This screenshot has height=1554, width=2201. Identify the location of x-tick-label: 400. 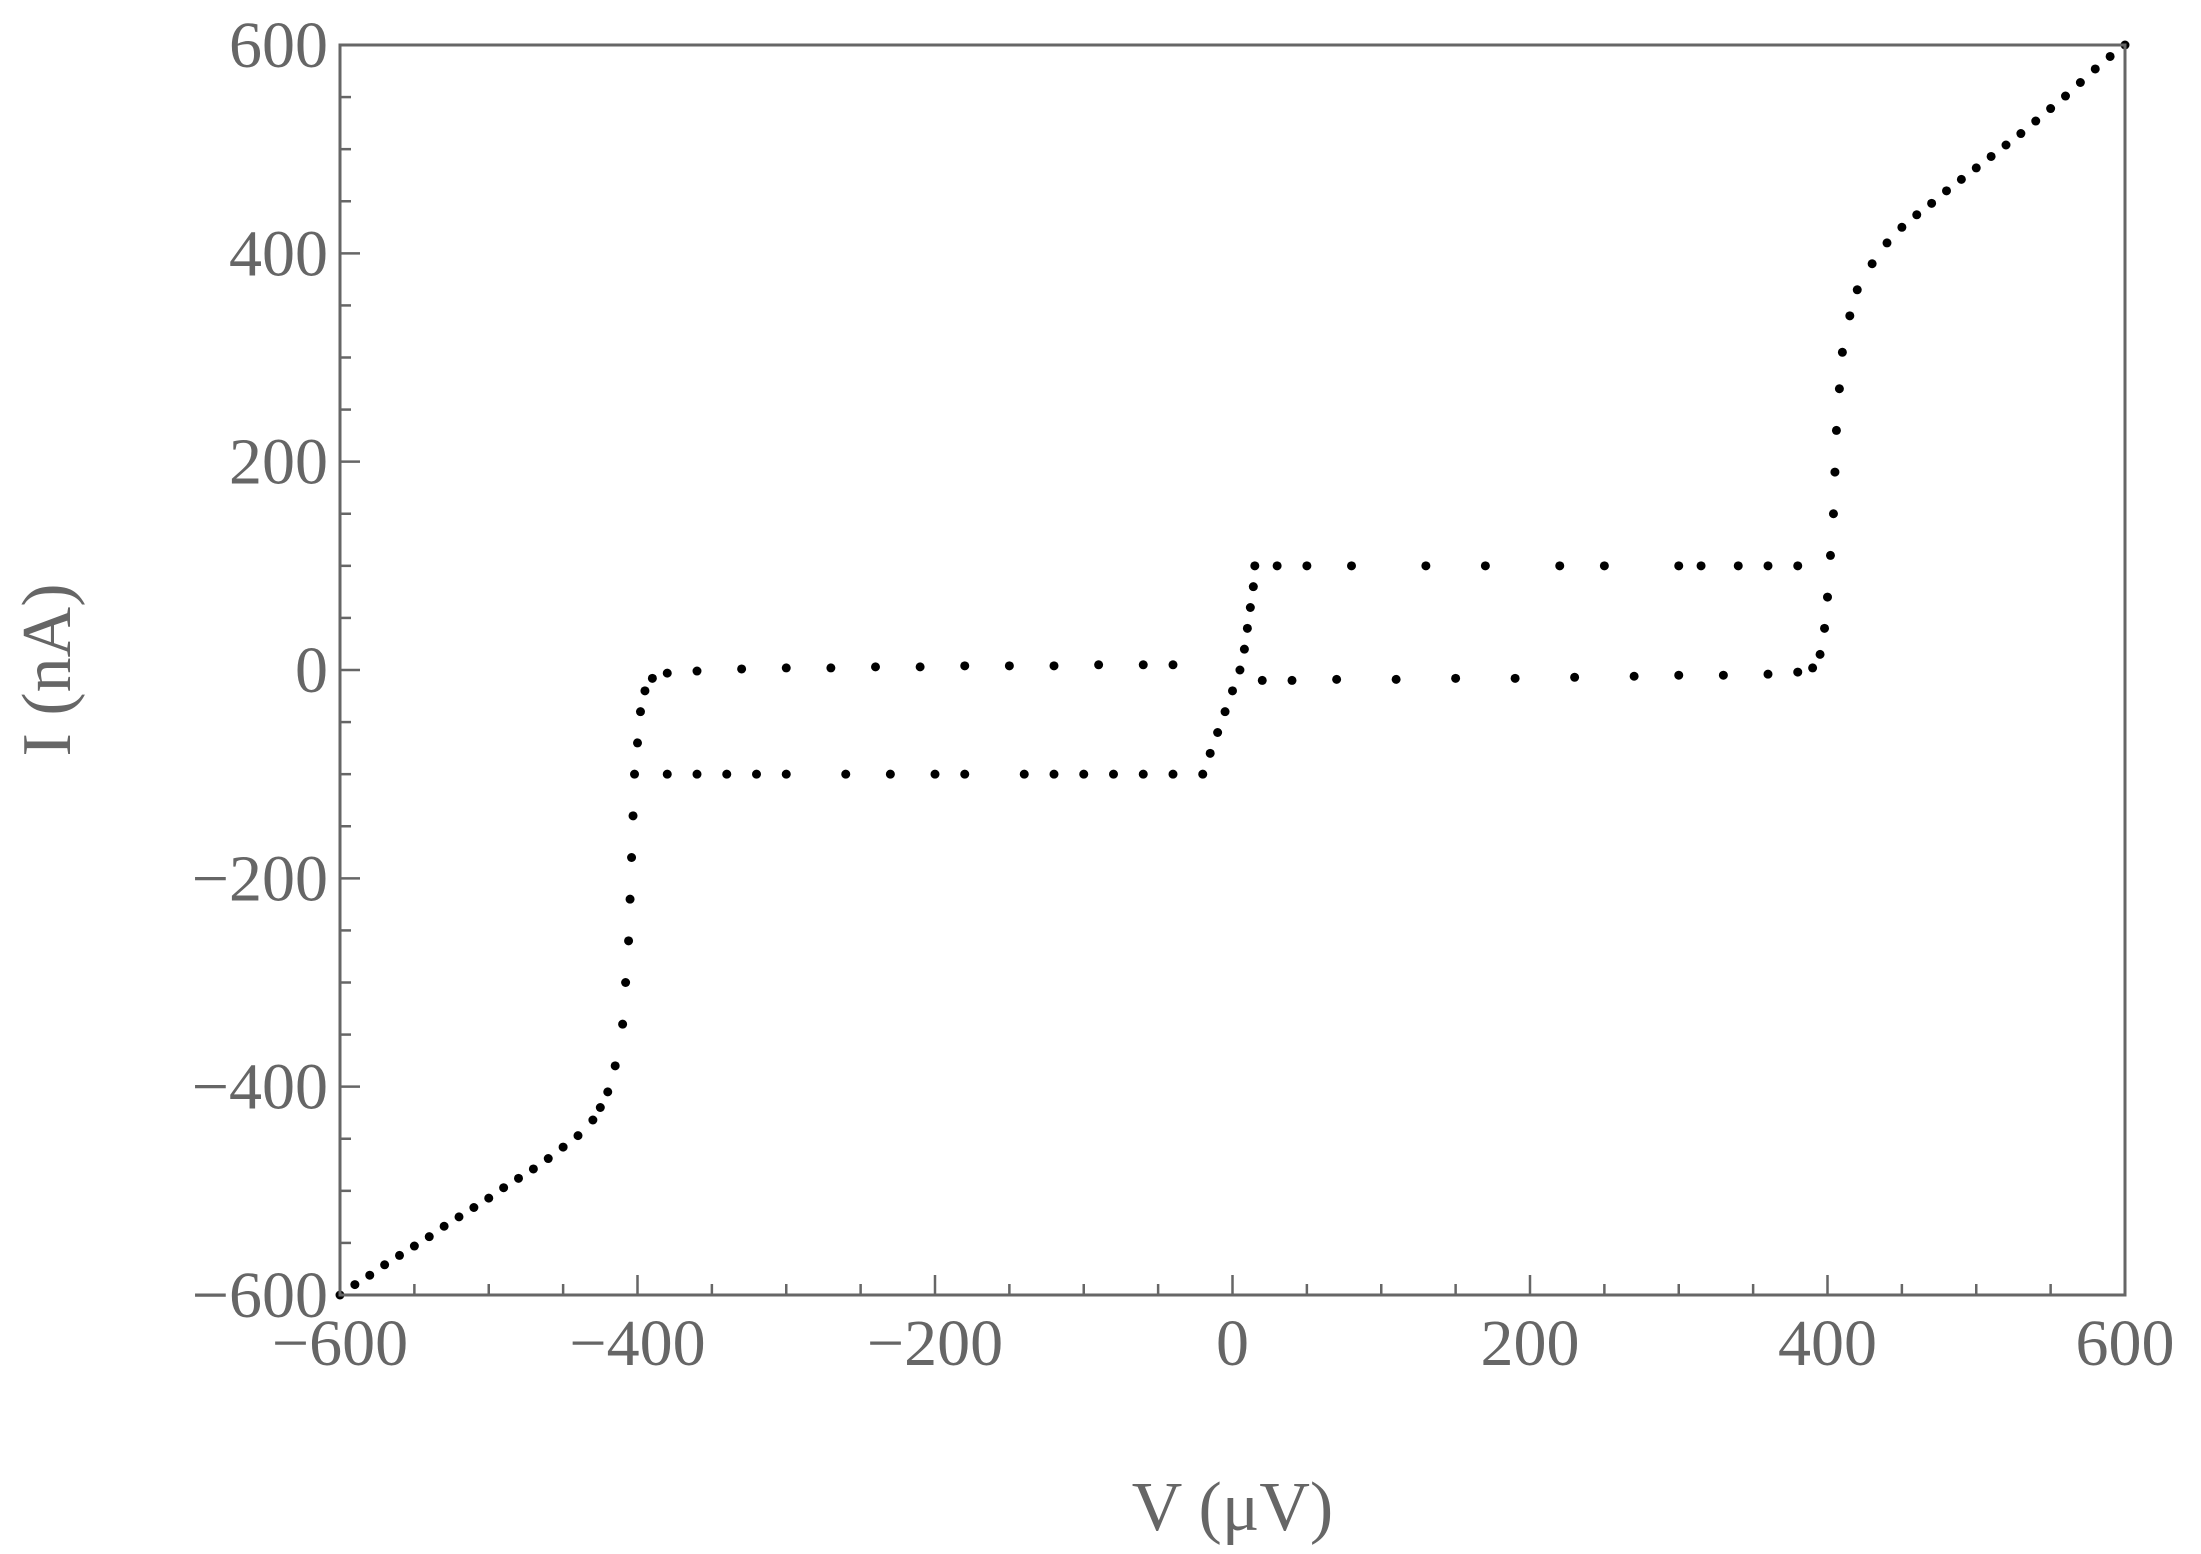
(1827, 1343).